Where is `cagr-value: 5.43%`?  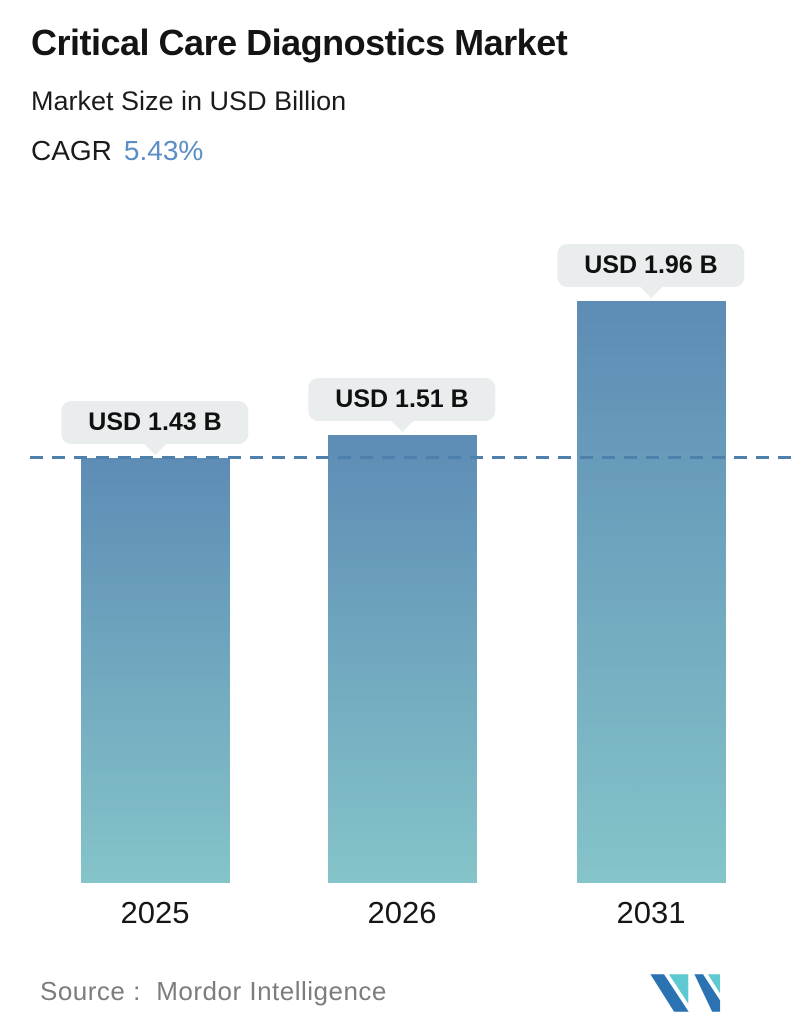 cagr-value: 5.43% is located at coordinates (163, 150).